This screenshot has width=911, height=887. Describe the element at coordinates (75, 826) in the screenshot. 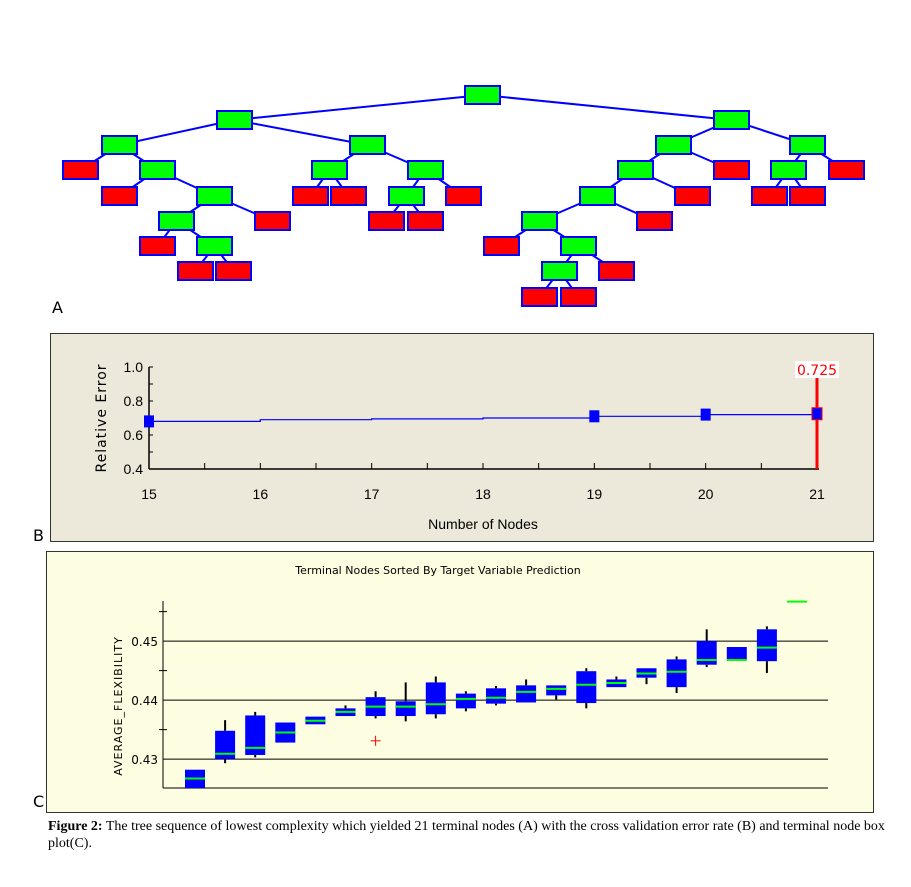

I see `caption-label: Figure 2:` at that location.